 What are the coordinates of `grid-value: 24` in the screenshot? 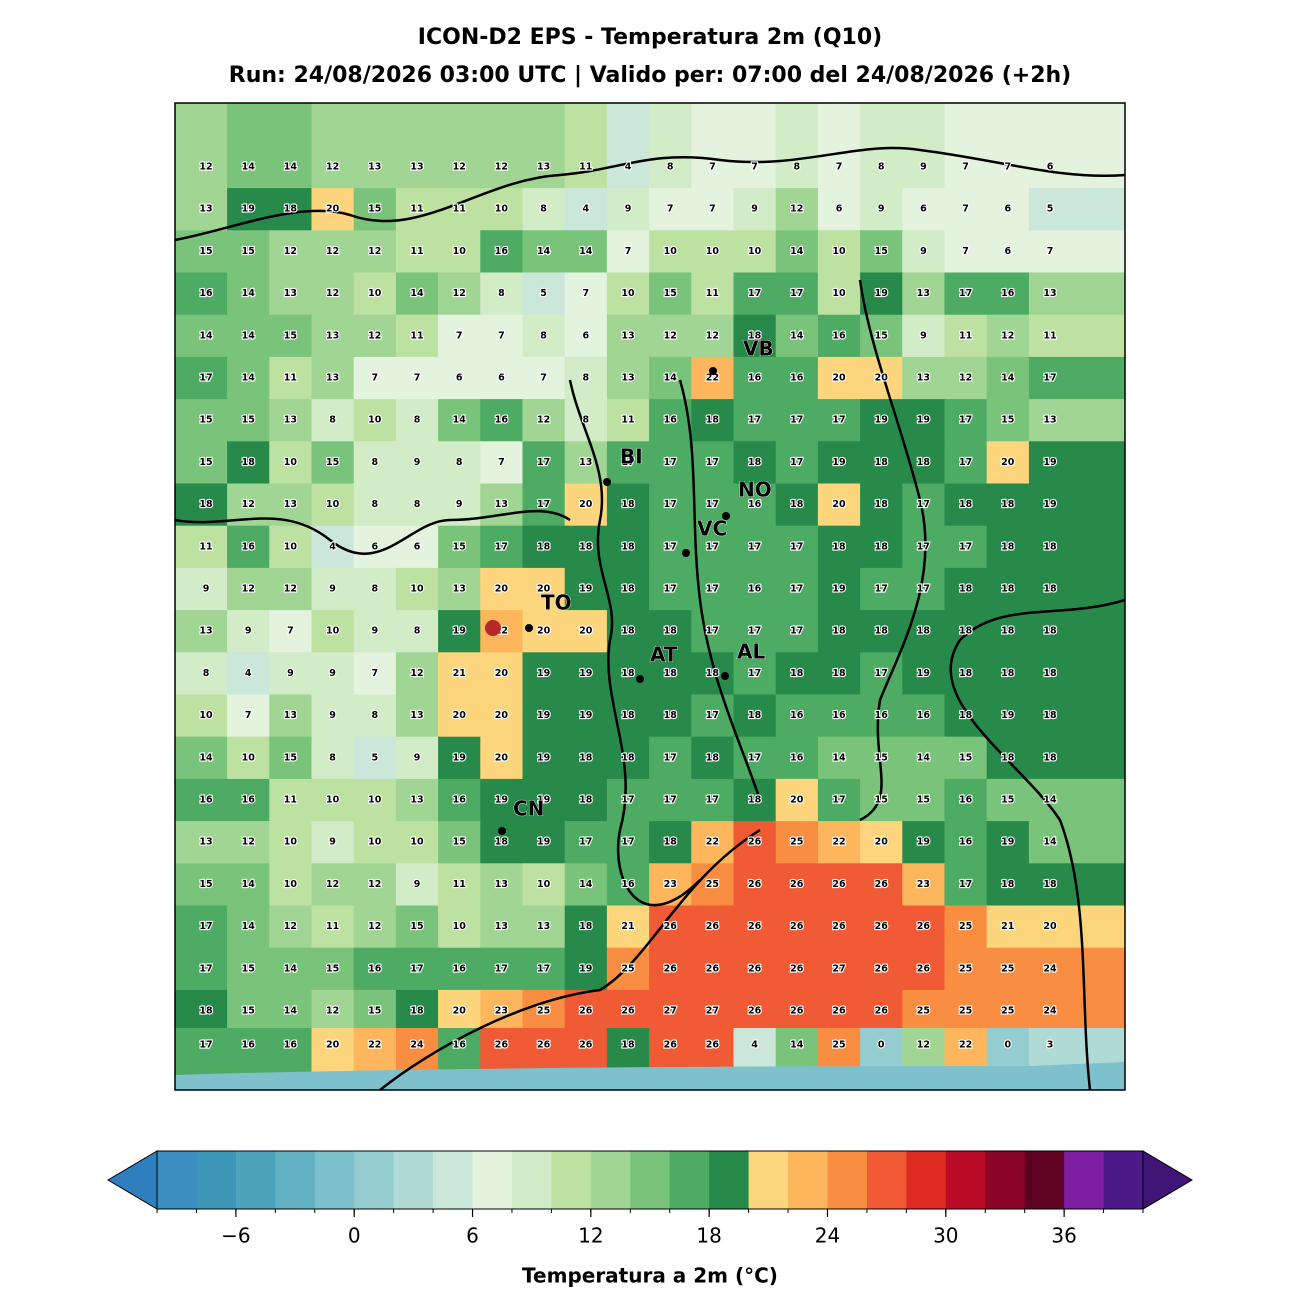 It's located at (1050, 968).